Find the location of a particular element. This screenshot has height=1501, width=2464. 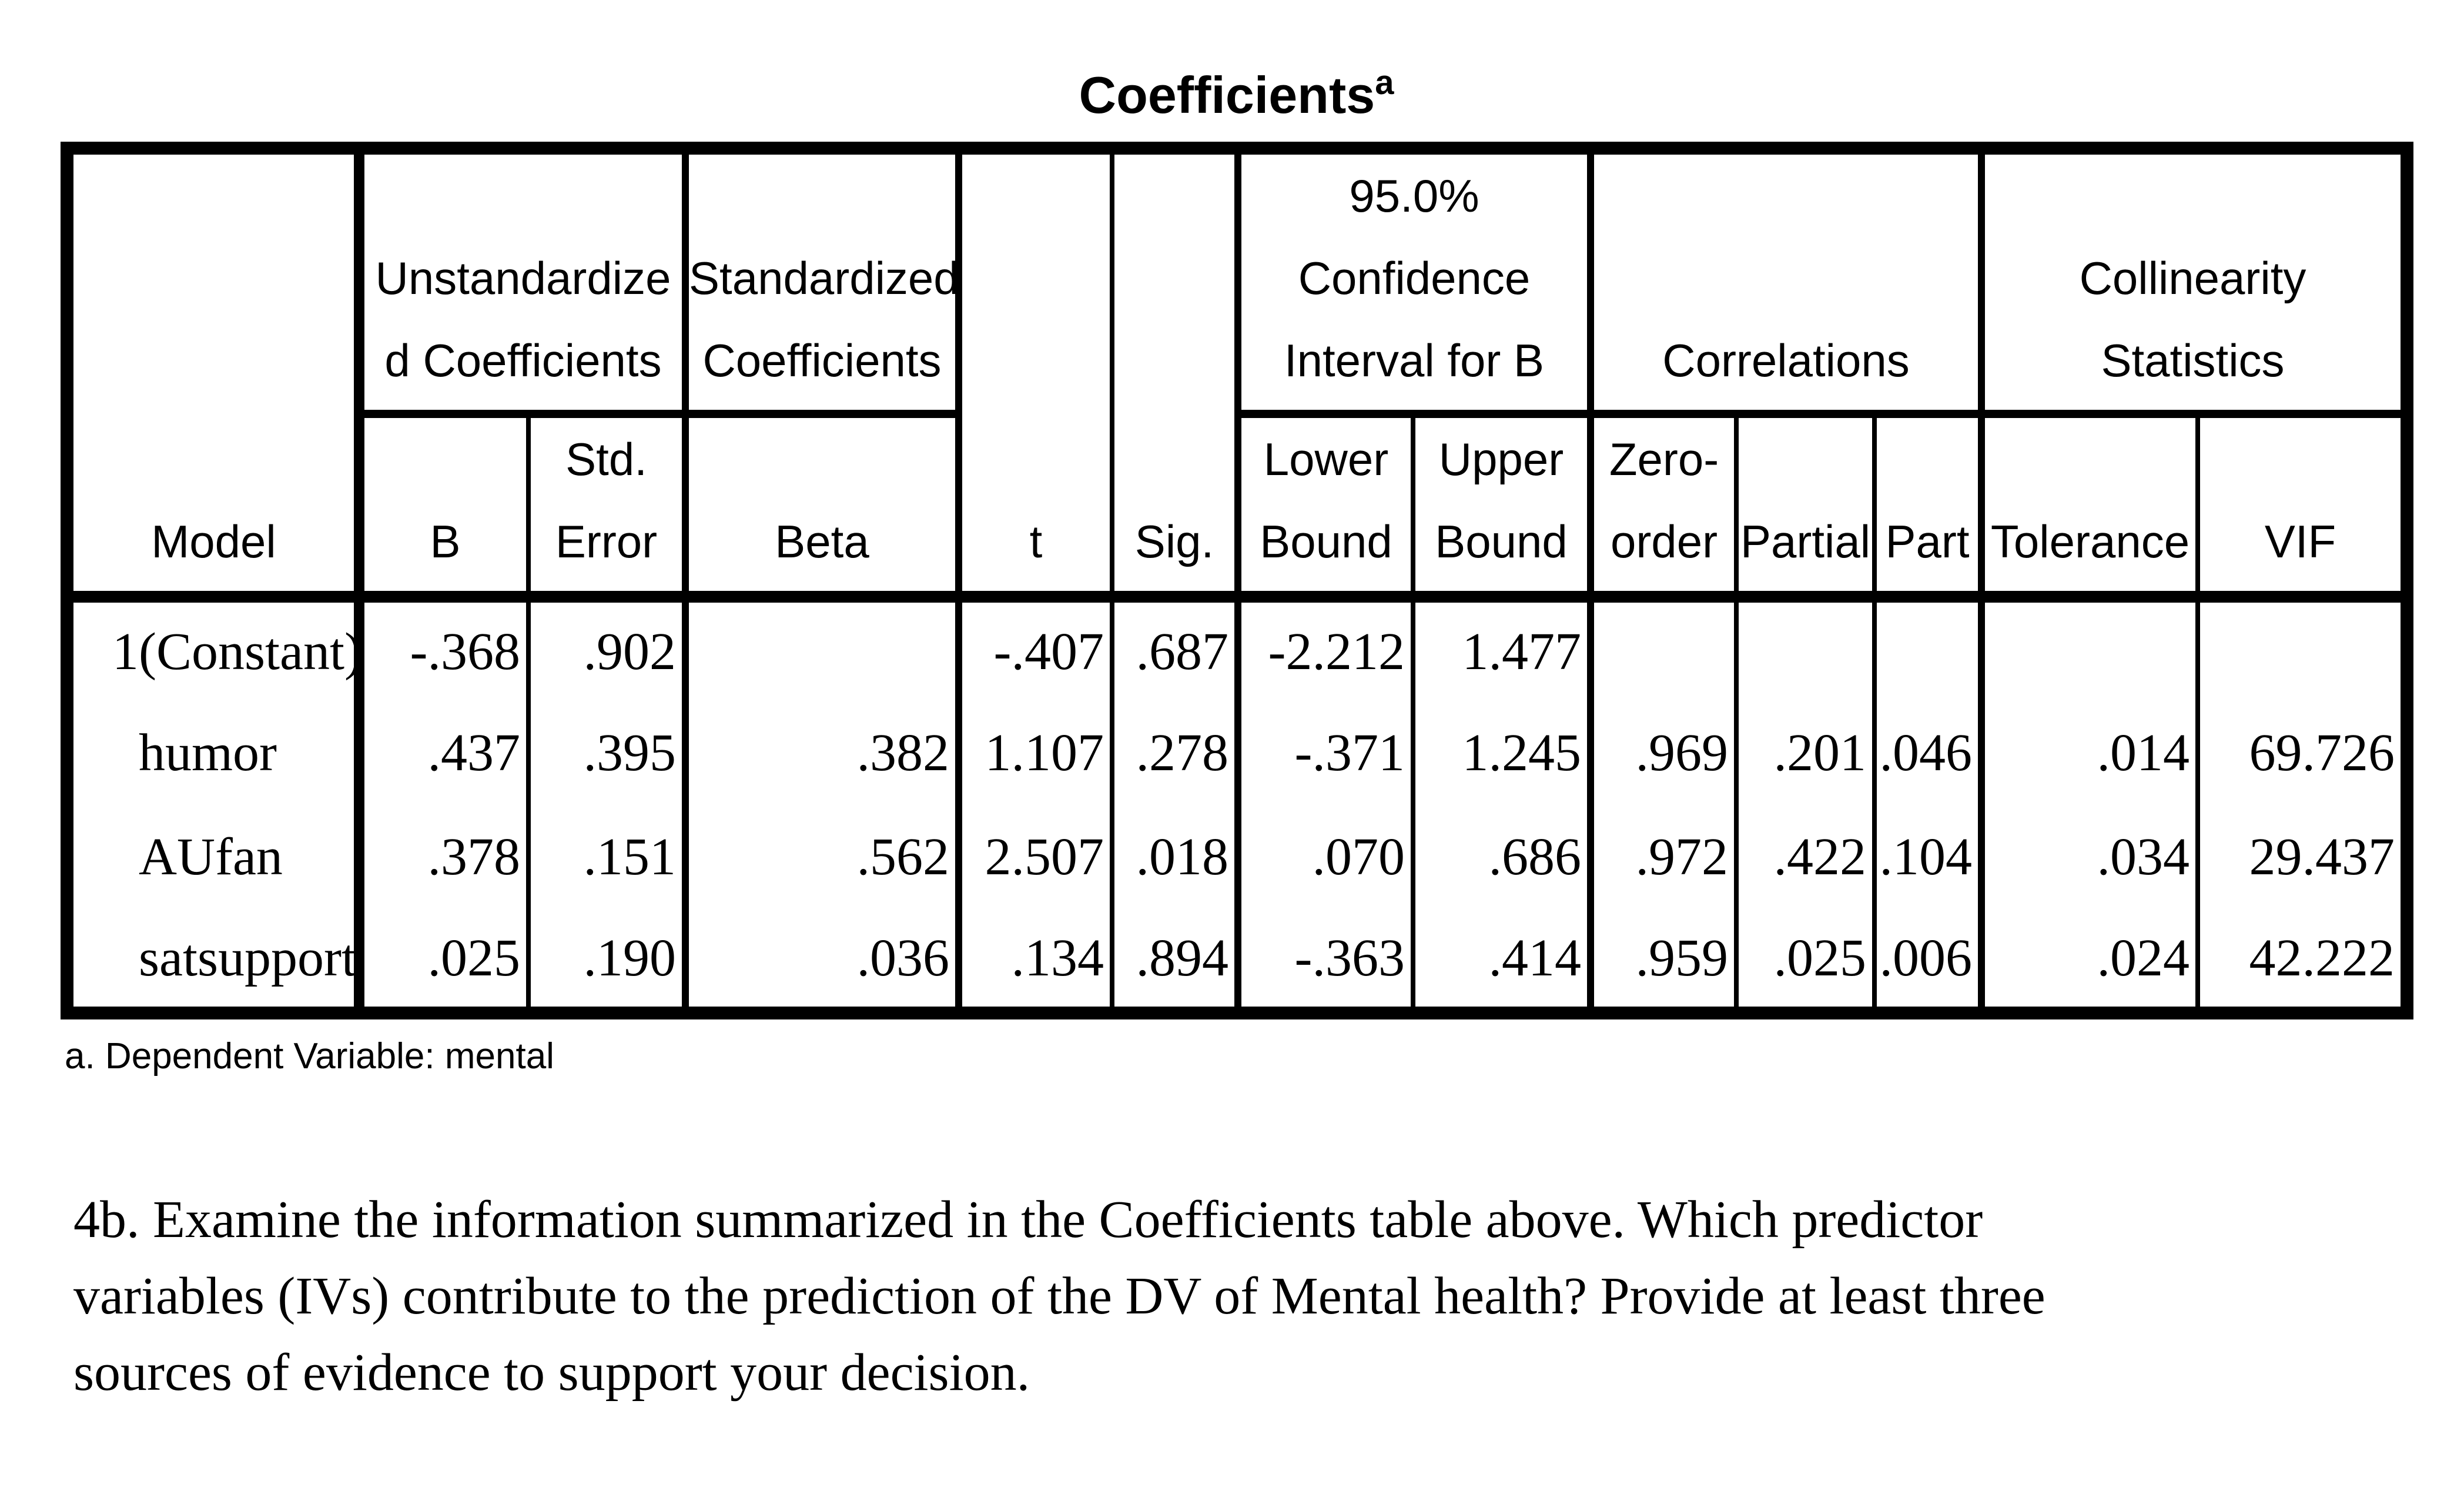

data-cell-t: 2.507 is located at coordinates (1036, 857).